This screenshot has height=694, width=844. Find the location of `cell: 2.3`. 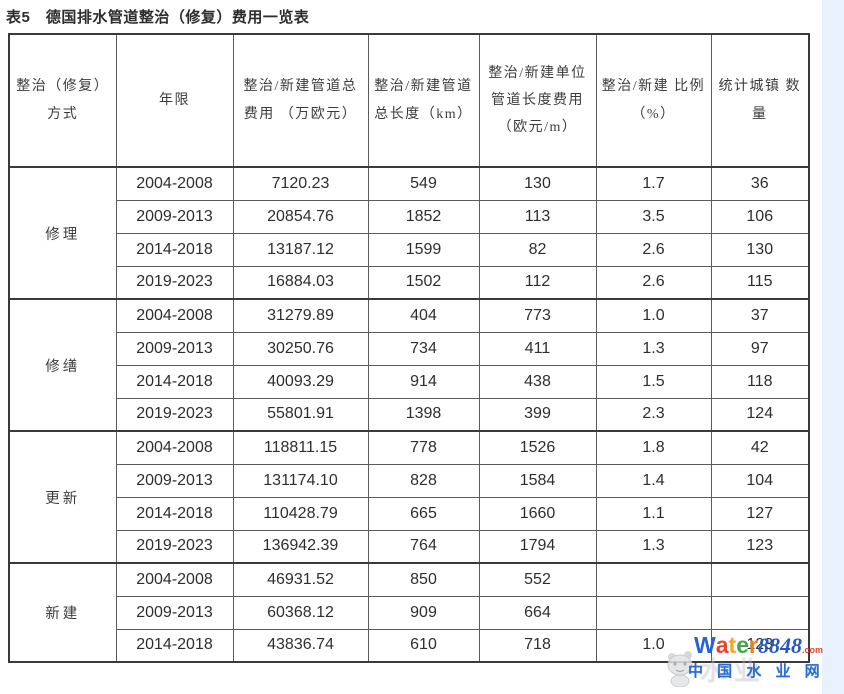

cell: 2.3 is located at coordinates (653, 414).